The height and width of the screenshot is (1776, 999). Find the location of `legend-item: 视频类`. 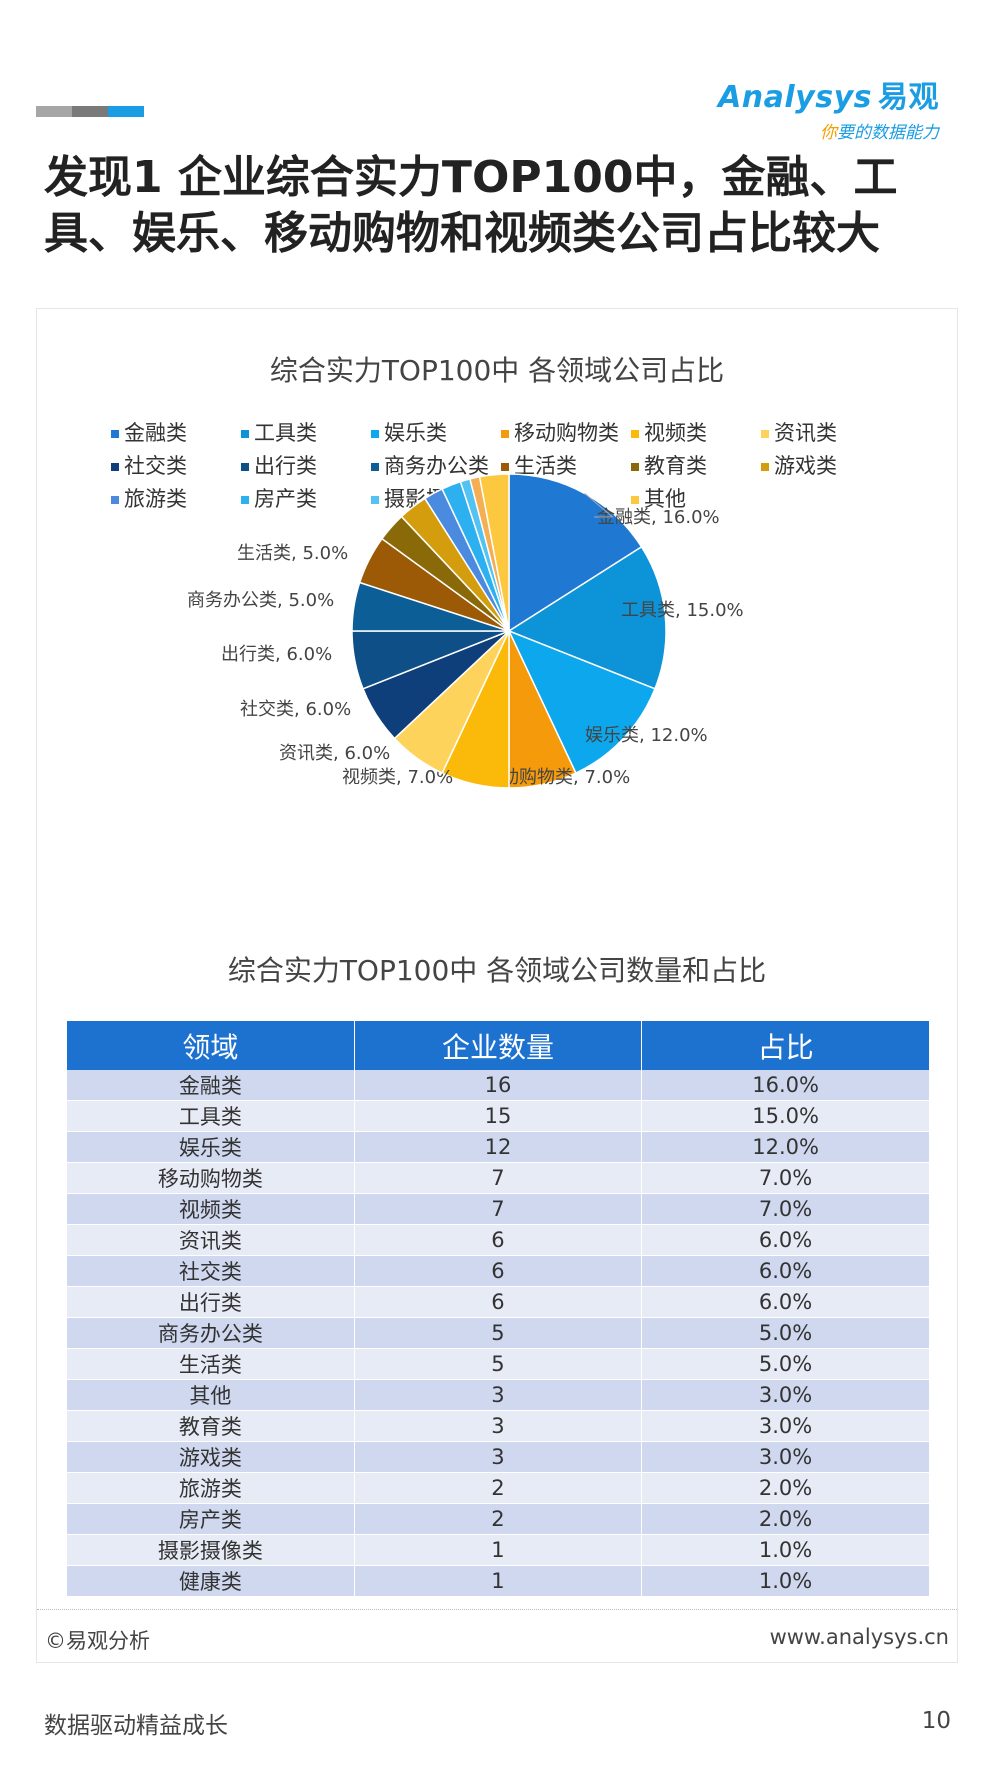

legend-item: 视频类 is located at coordinates (696, 433).